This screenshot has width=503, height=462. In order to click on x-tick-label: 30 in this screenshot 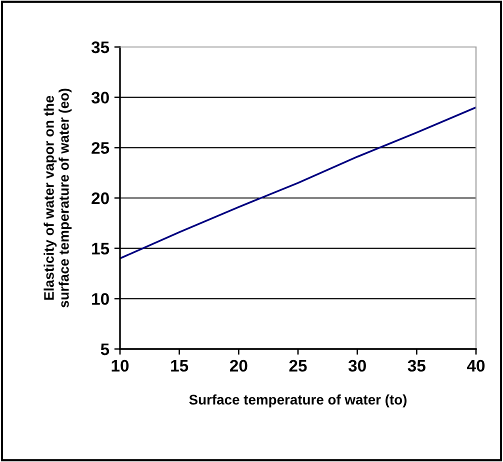, I will do `click(357, 366)`.